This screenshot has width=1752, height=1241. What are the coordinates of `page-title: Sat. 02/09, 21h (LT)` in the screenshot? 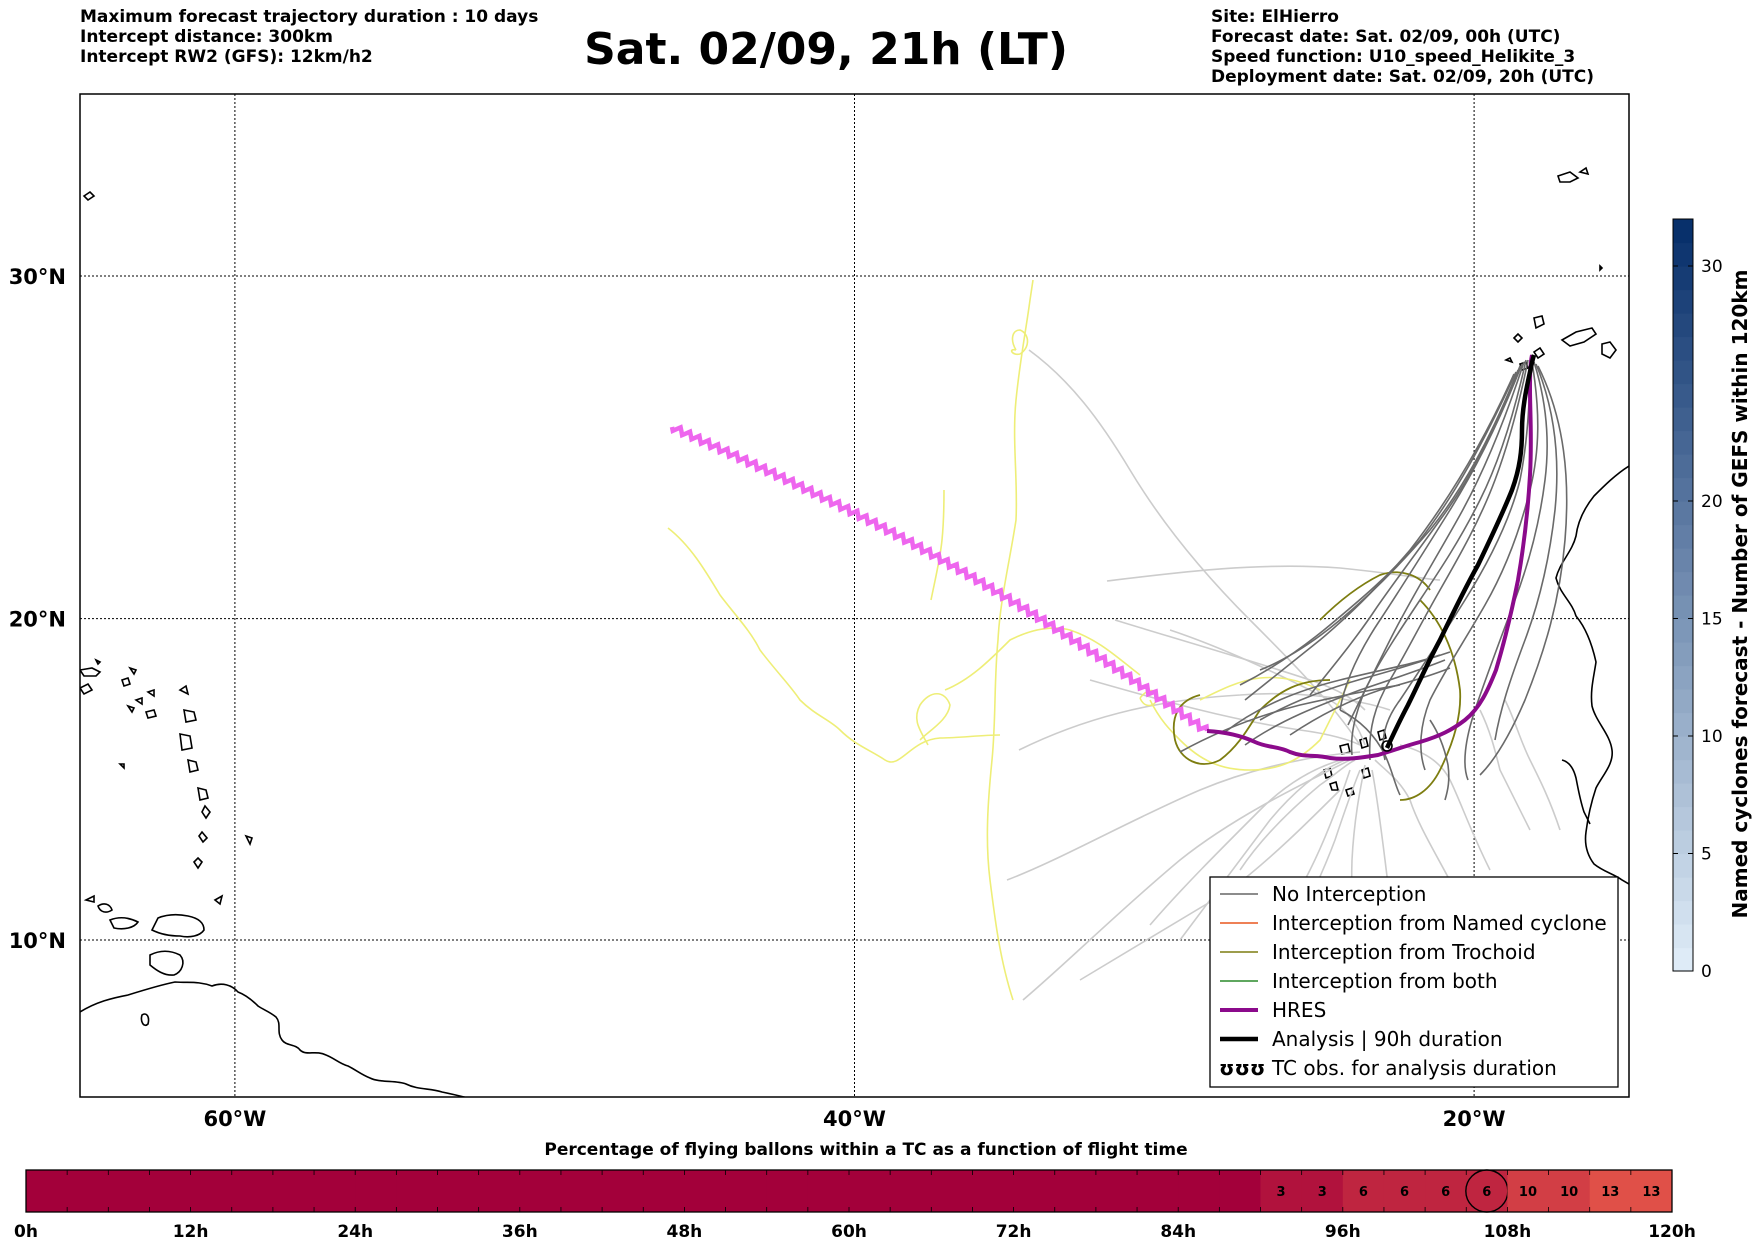 It's located at (826, 49).